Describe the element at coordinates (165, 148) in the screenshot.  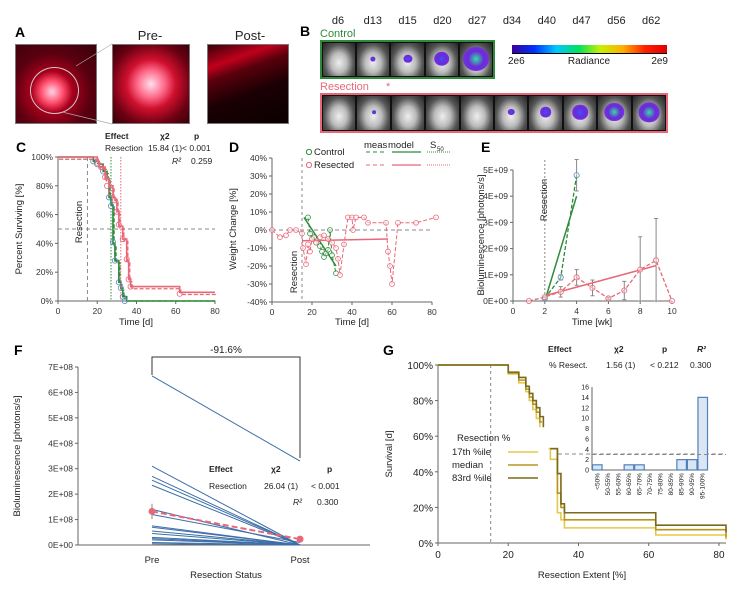
I see `stats-chi2: 15.84 (1)` at that location.